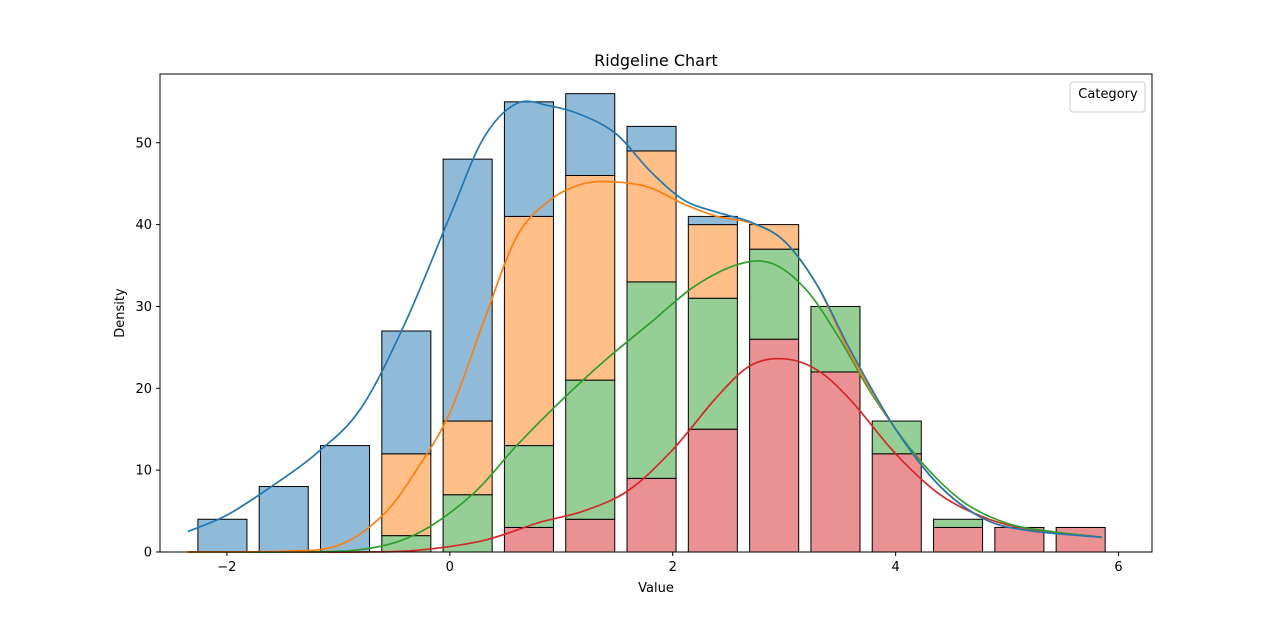 This screenshot has width=1280, height=620. What do you see at coordinates (120, 313) in the screenshot?
I see `y-axis-label: Density` at bounding box center [120, 313].